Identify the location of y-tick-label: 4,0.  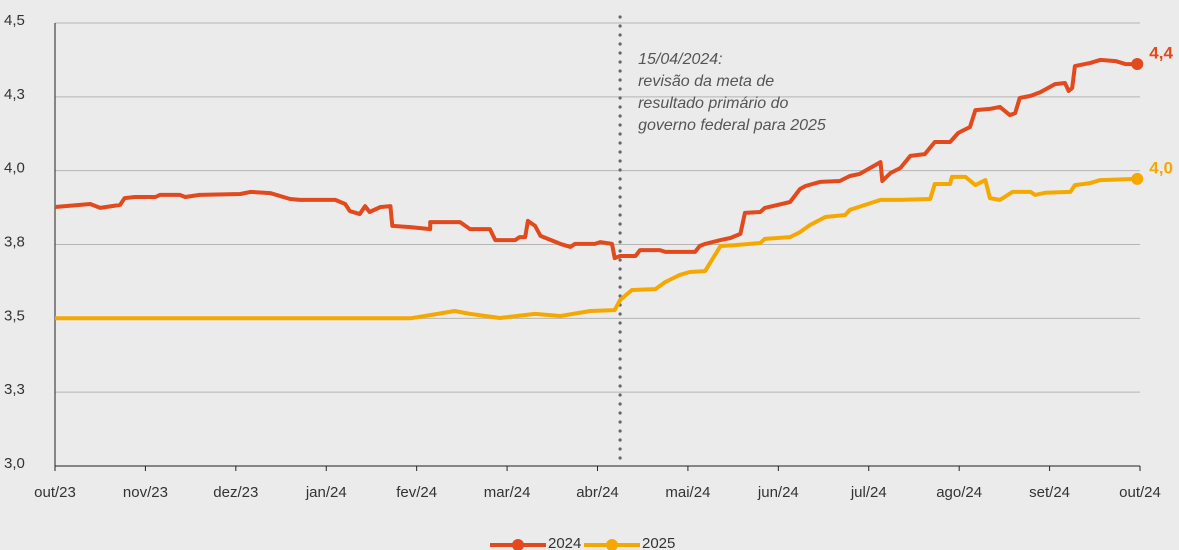
(14, 168).